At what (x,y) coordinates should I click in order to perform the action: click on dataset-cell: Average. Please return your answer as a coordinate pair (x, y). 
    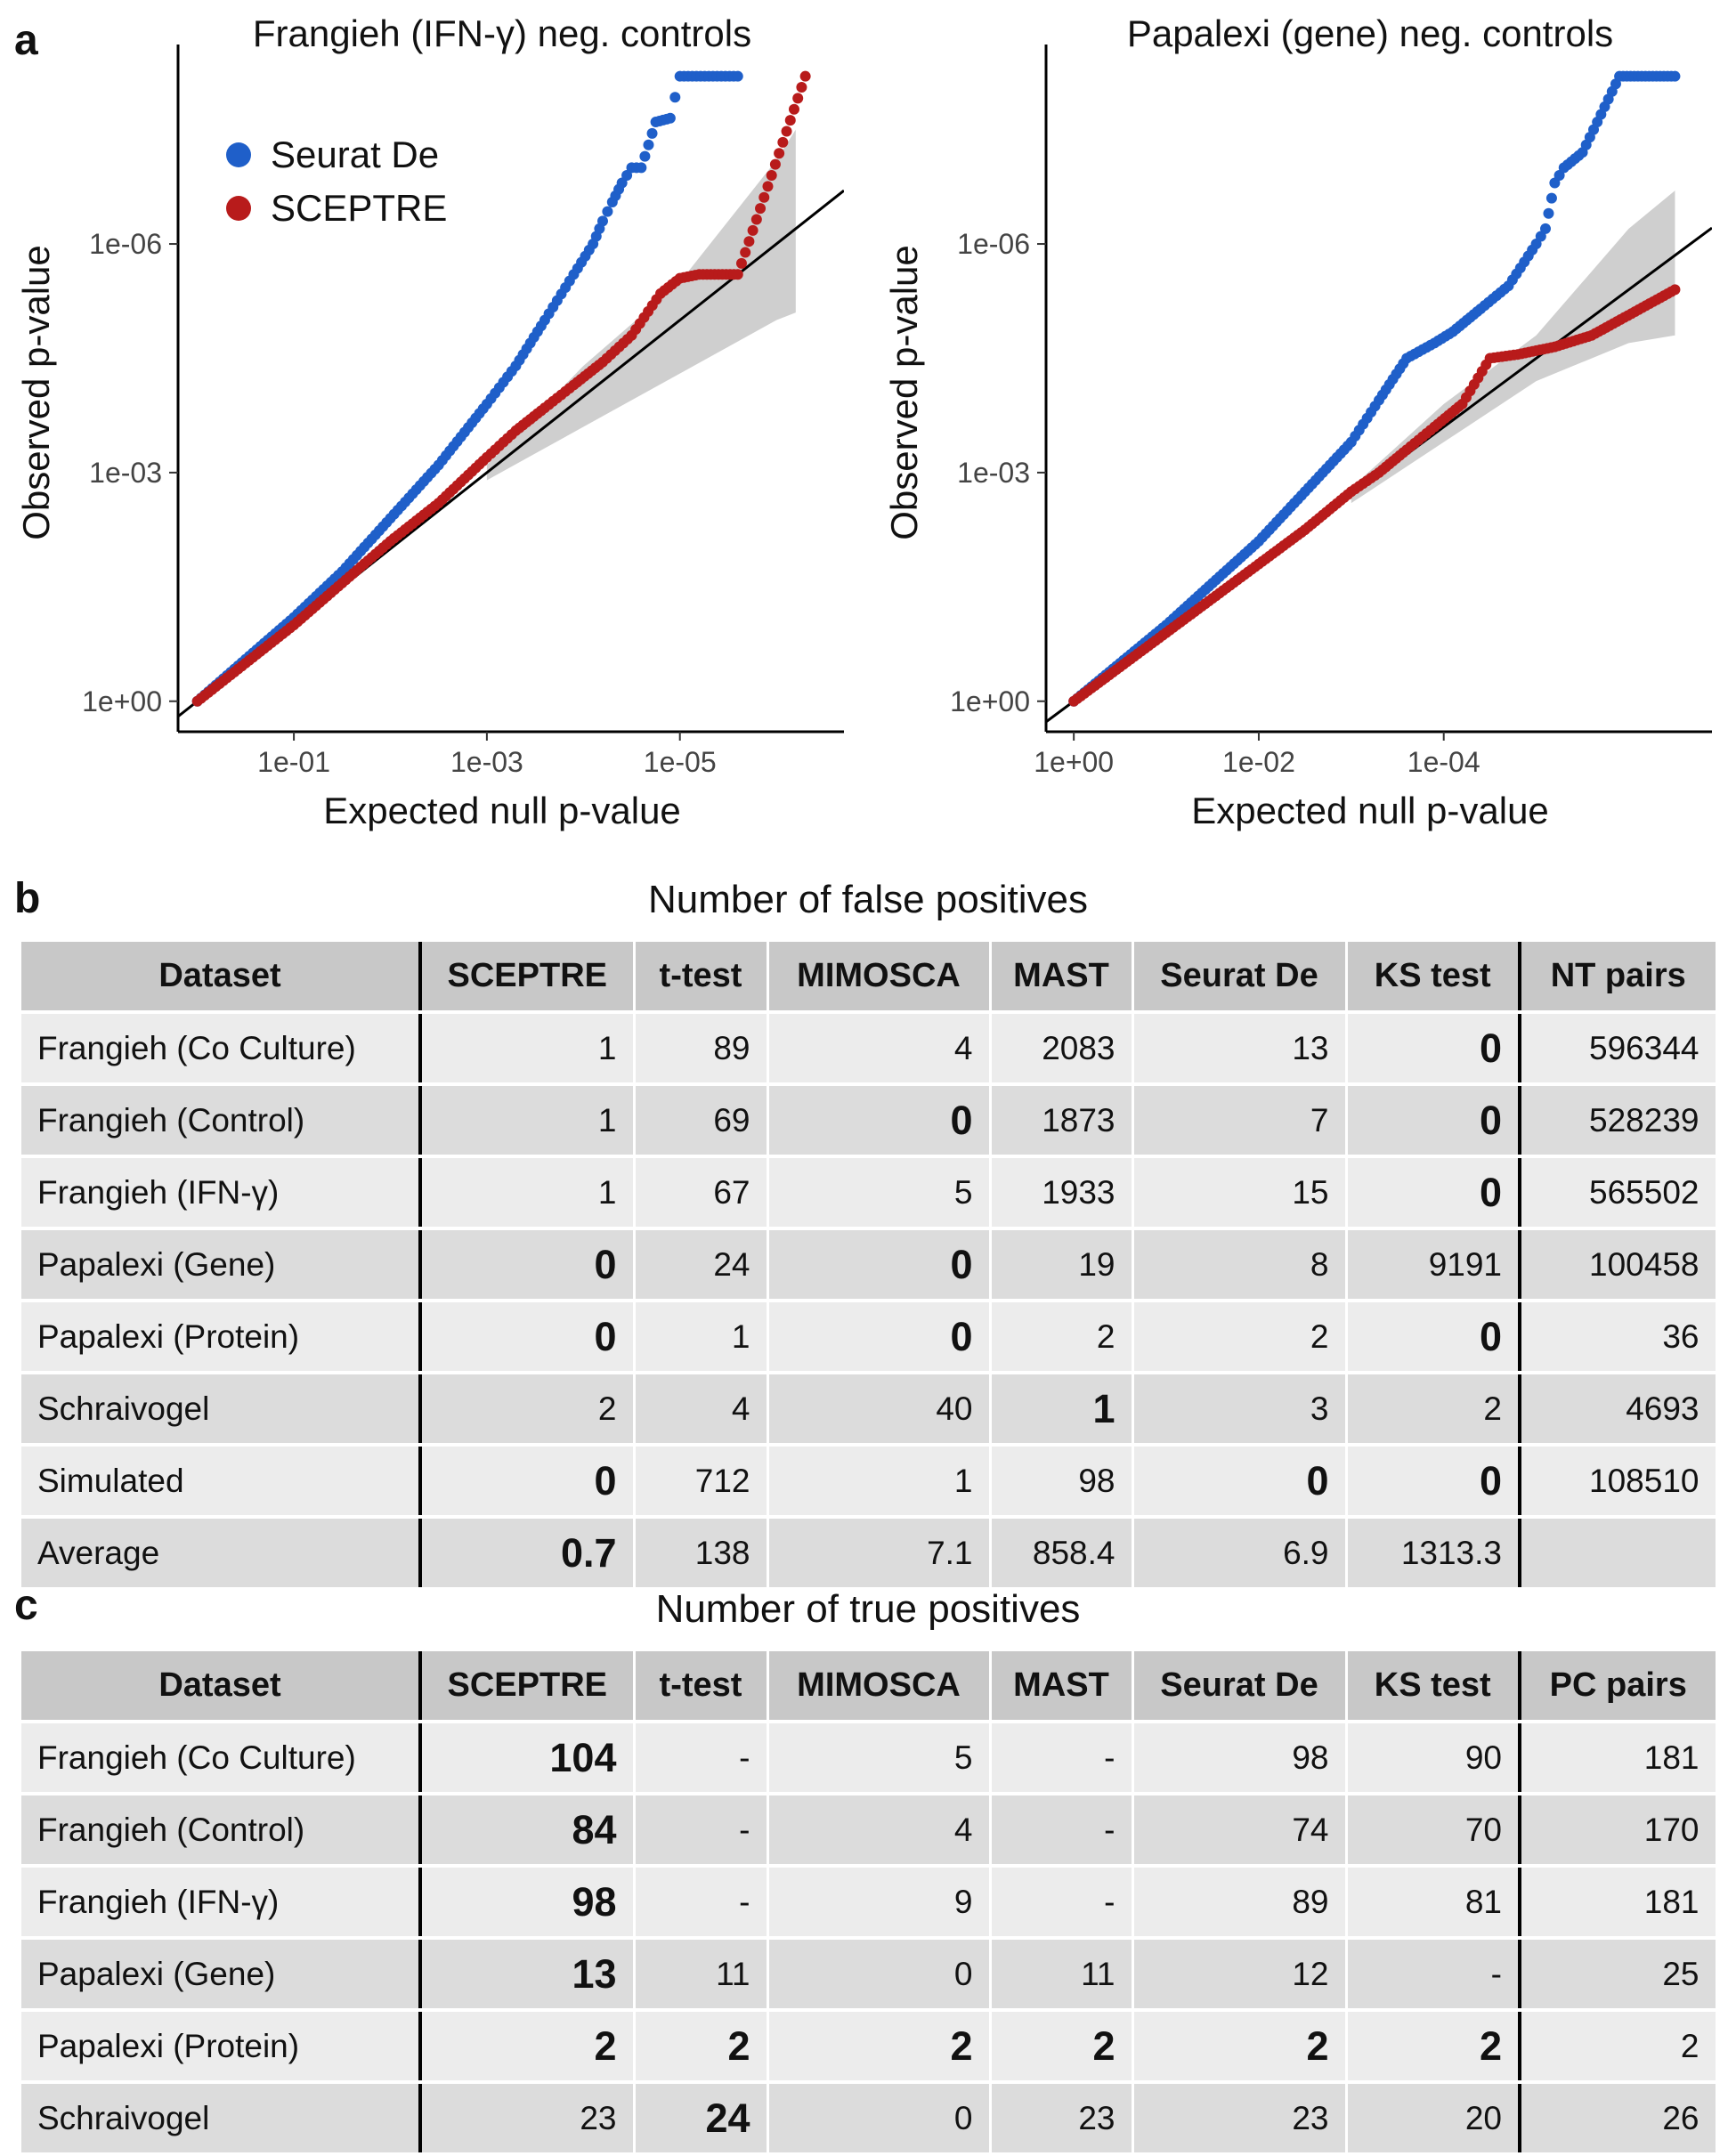
    Looking at the image, I should click on (221, 1553).